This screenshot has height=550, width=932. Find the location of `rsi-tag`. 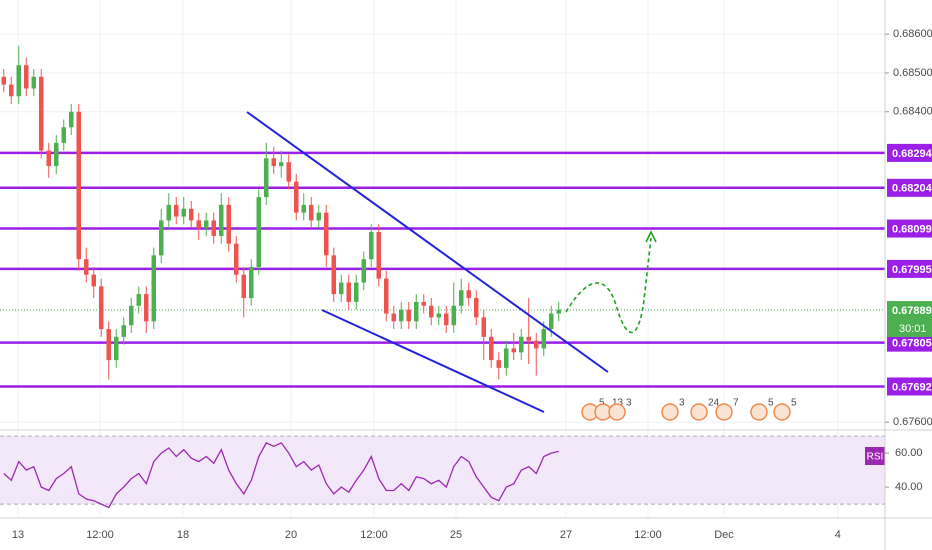

rsi-tag is located at coordinates (875, 456).